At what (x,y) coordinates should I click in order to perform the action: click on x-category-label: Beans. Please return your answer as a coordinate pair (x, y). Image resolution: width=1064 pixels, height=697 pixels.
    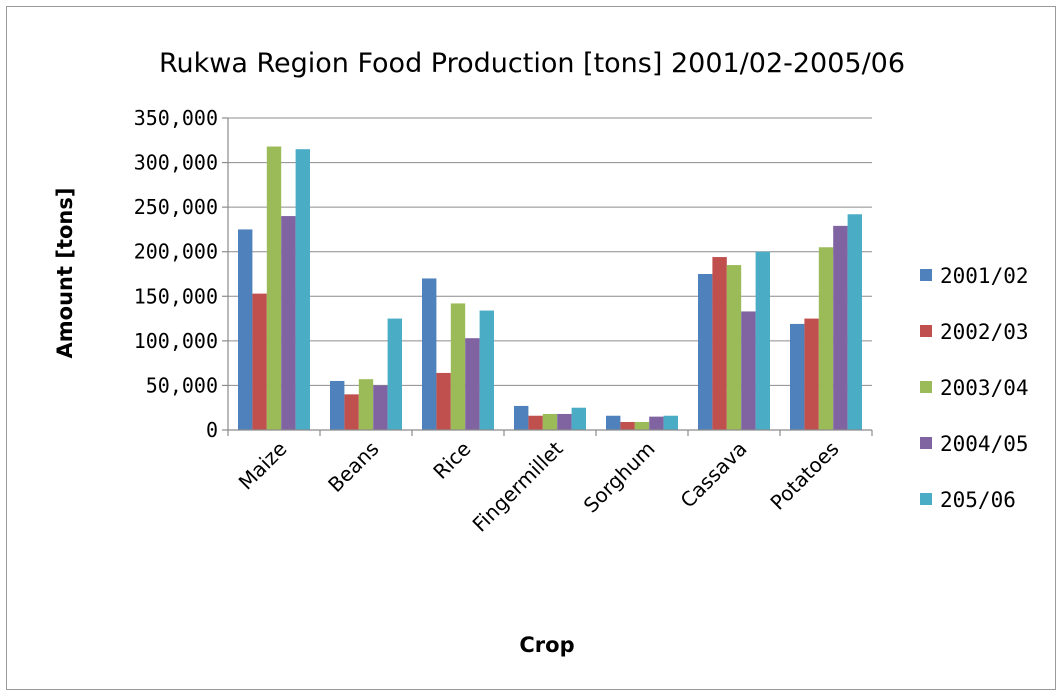
    Looking at the image, I should click on (353, 467).